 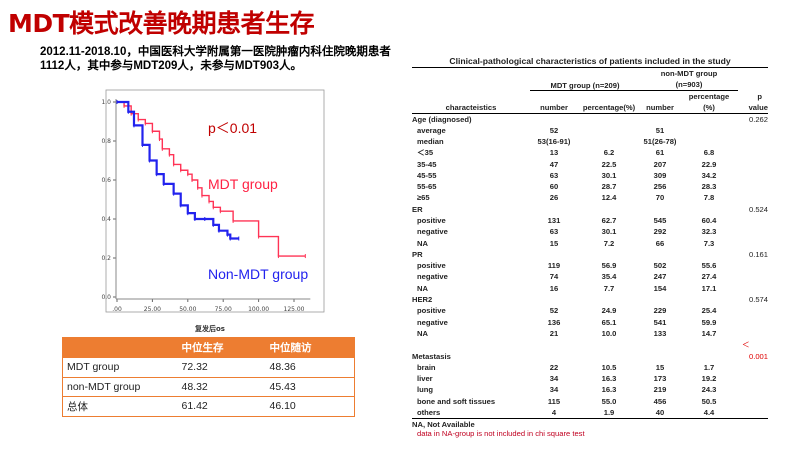 I want to click on non-mdt-number: 70, so click(x=660, y=198).